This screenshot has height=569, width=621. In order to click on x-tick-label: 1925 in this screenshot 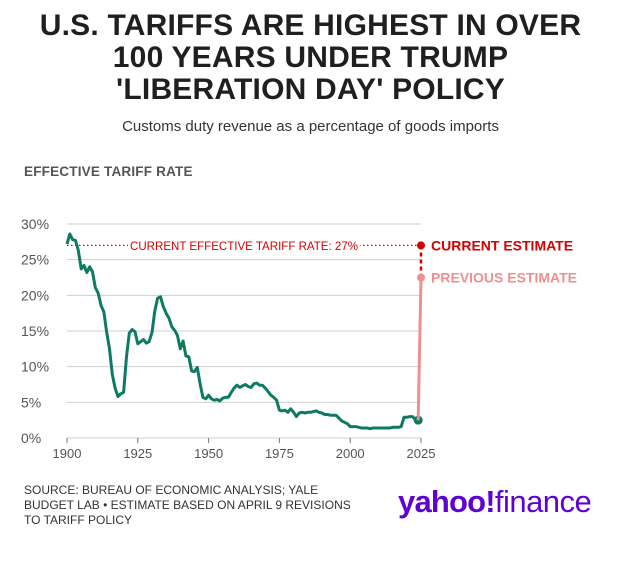, I will do `click(137, 453)`.